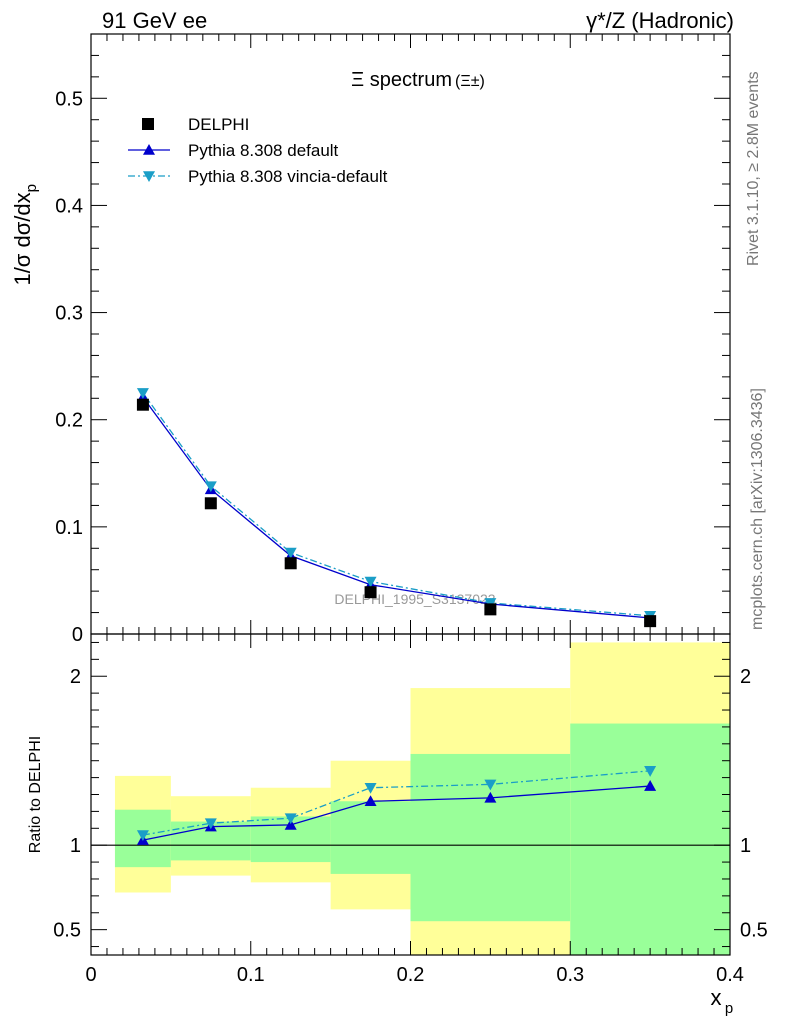 Image resolution: width=786 pixels, height=1024 pixels. What do you see at coordinates (745, 846) in the screenshot?
I see `ratio-y-tick-label-right: 1` at bounding box center [745, 846].